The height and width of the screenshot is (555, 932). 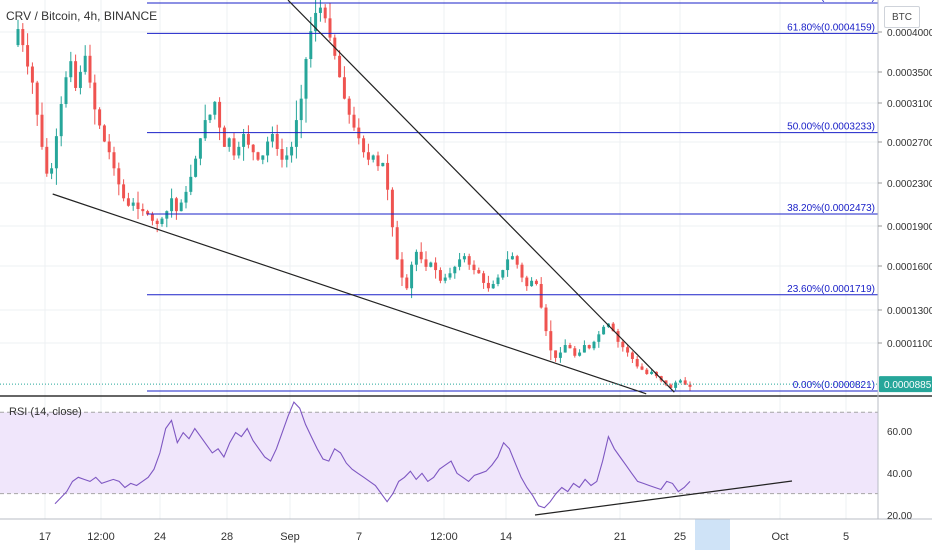 I want to click on fib-label: 38.20%(0.0002473), so click(x=831, y=208).